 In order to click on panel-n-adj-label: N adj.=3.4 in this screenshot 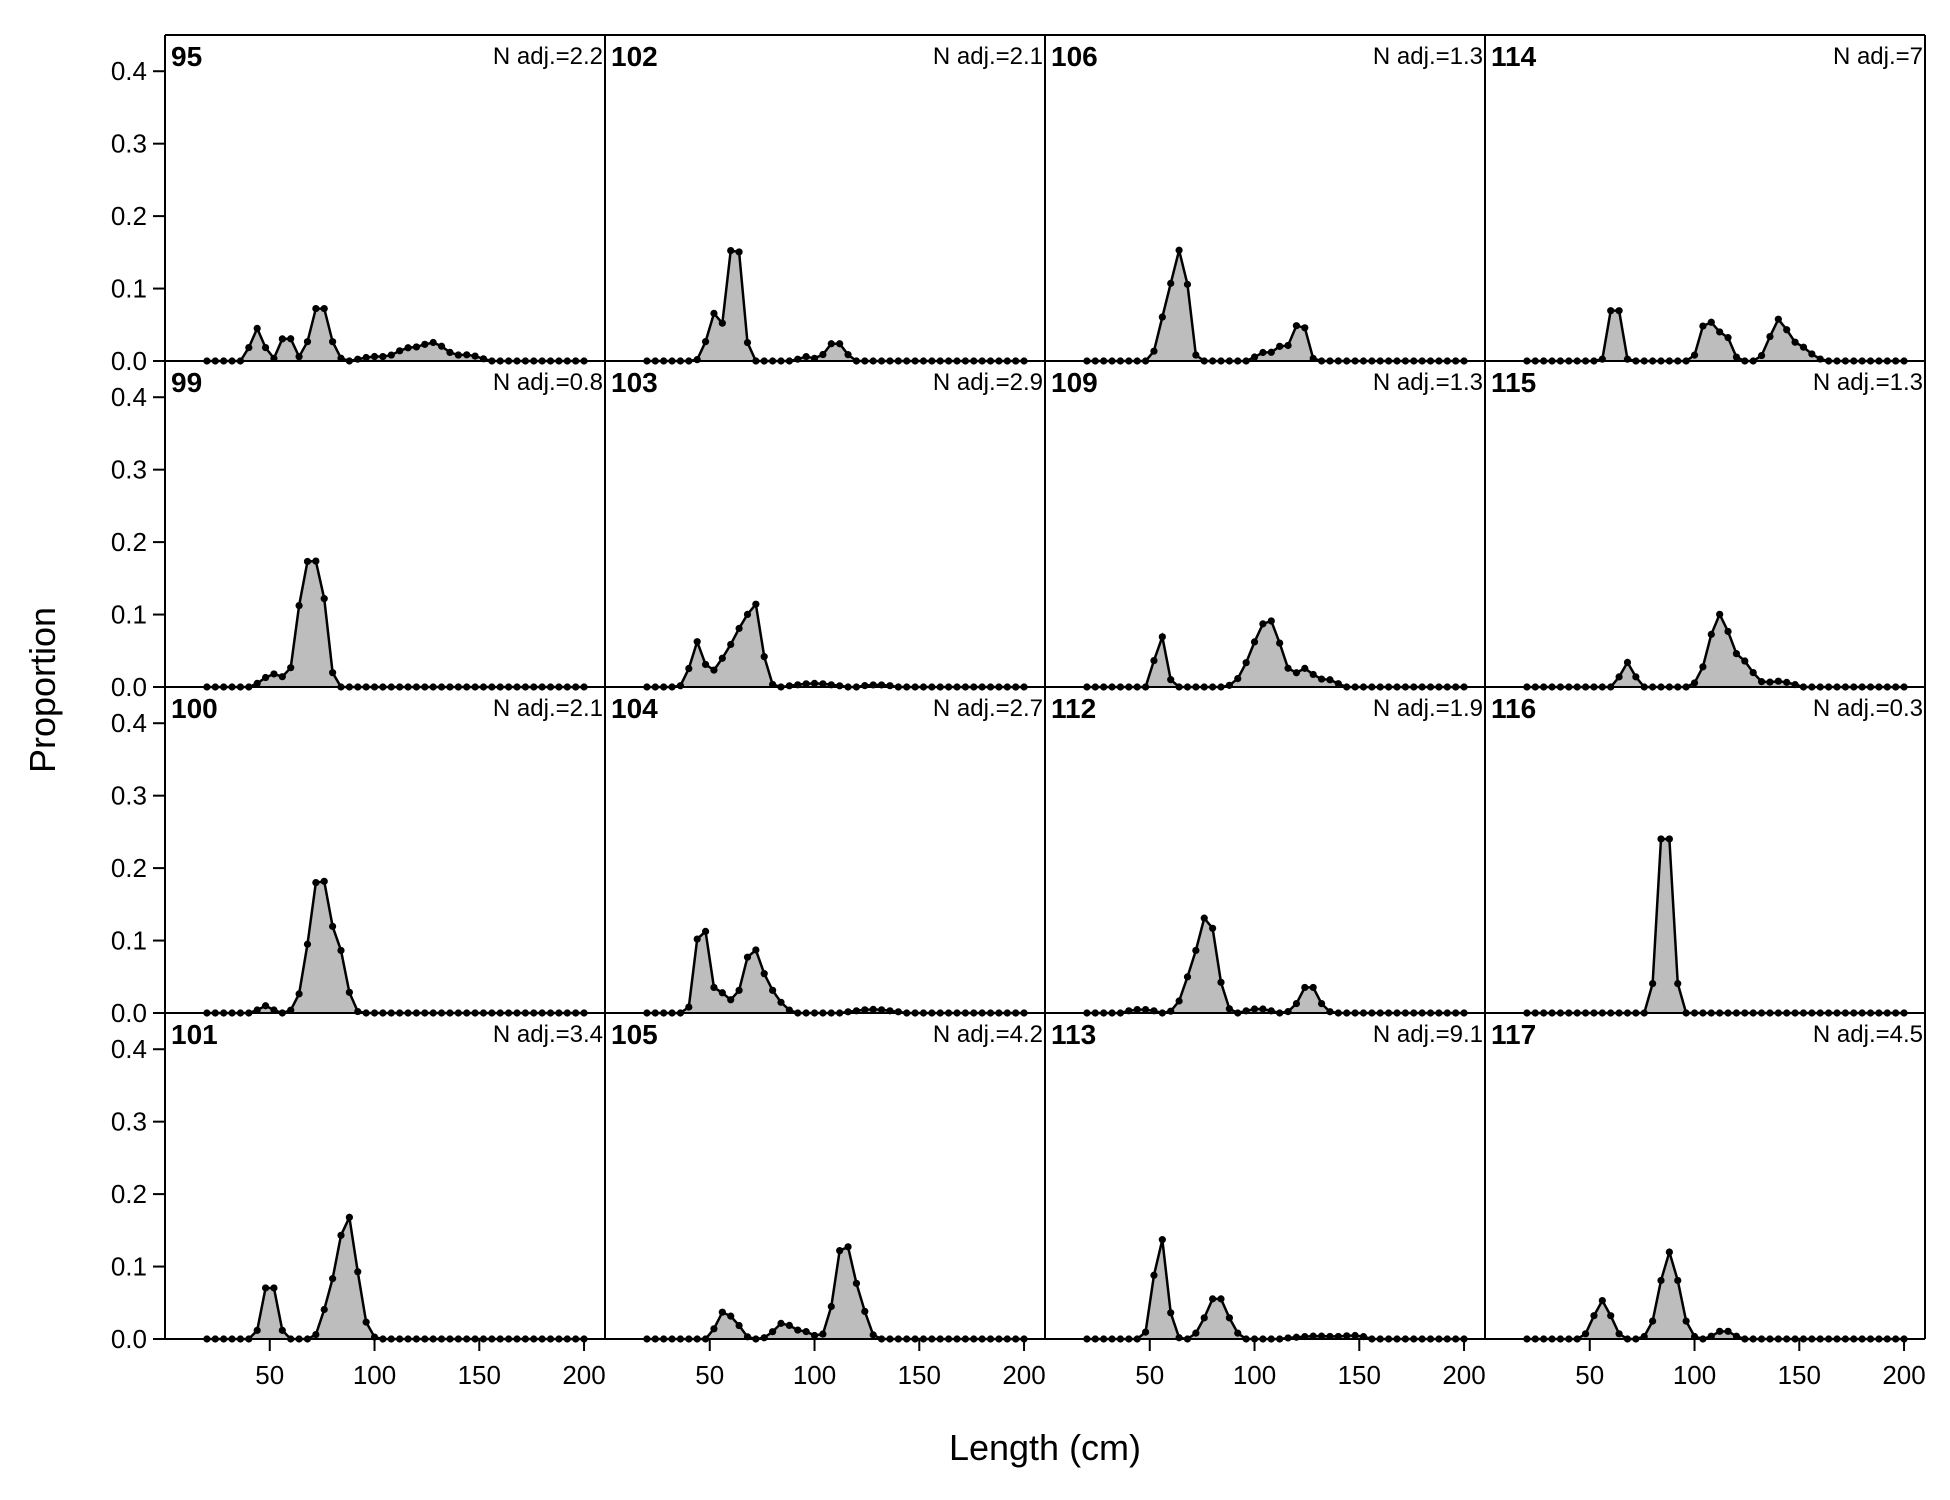, I will do `click(548, 1034)`.